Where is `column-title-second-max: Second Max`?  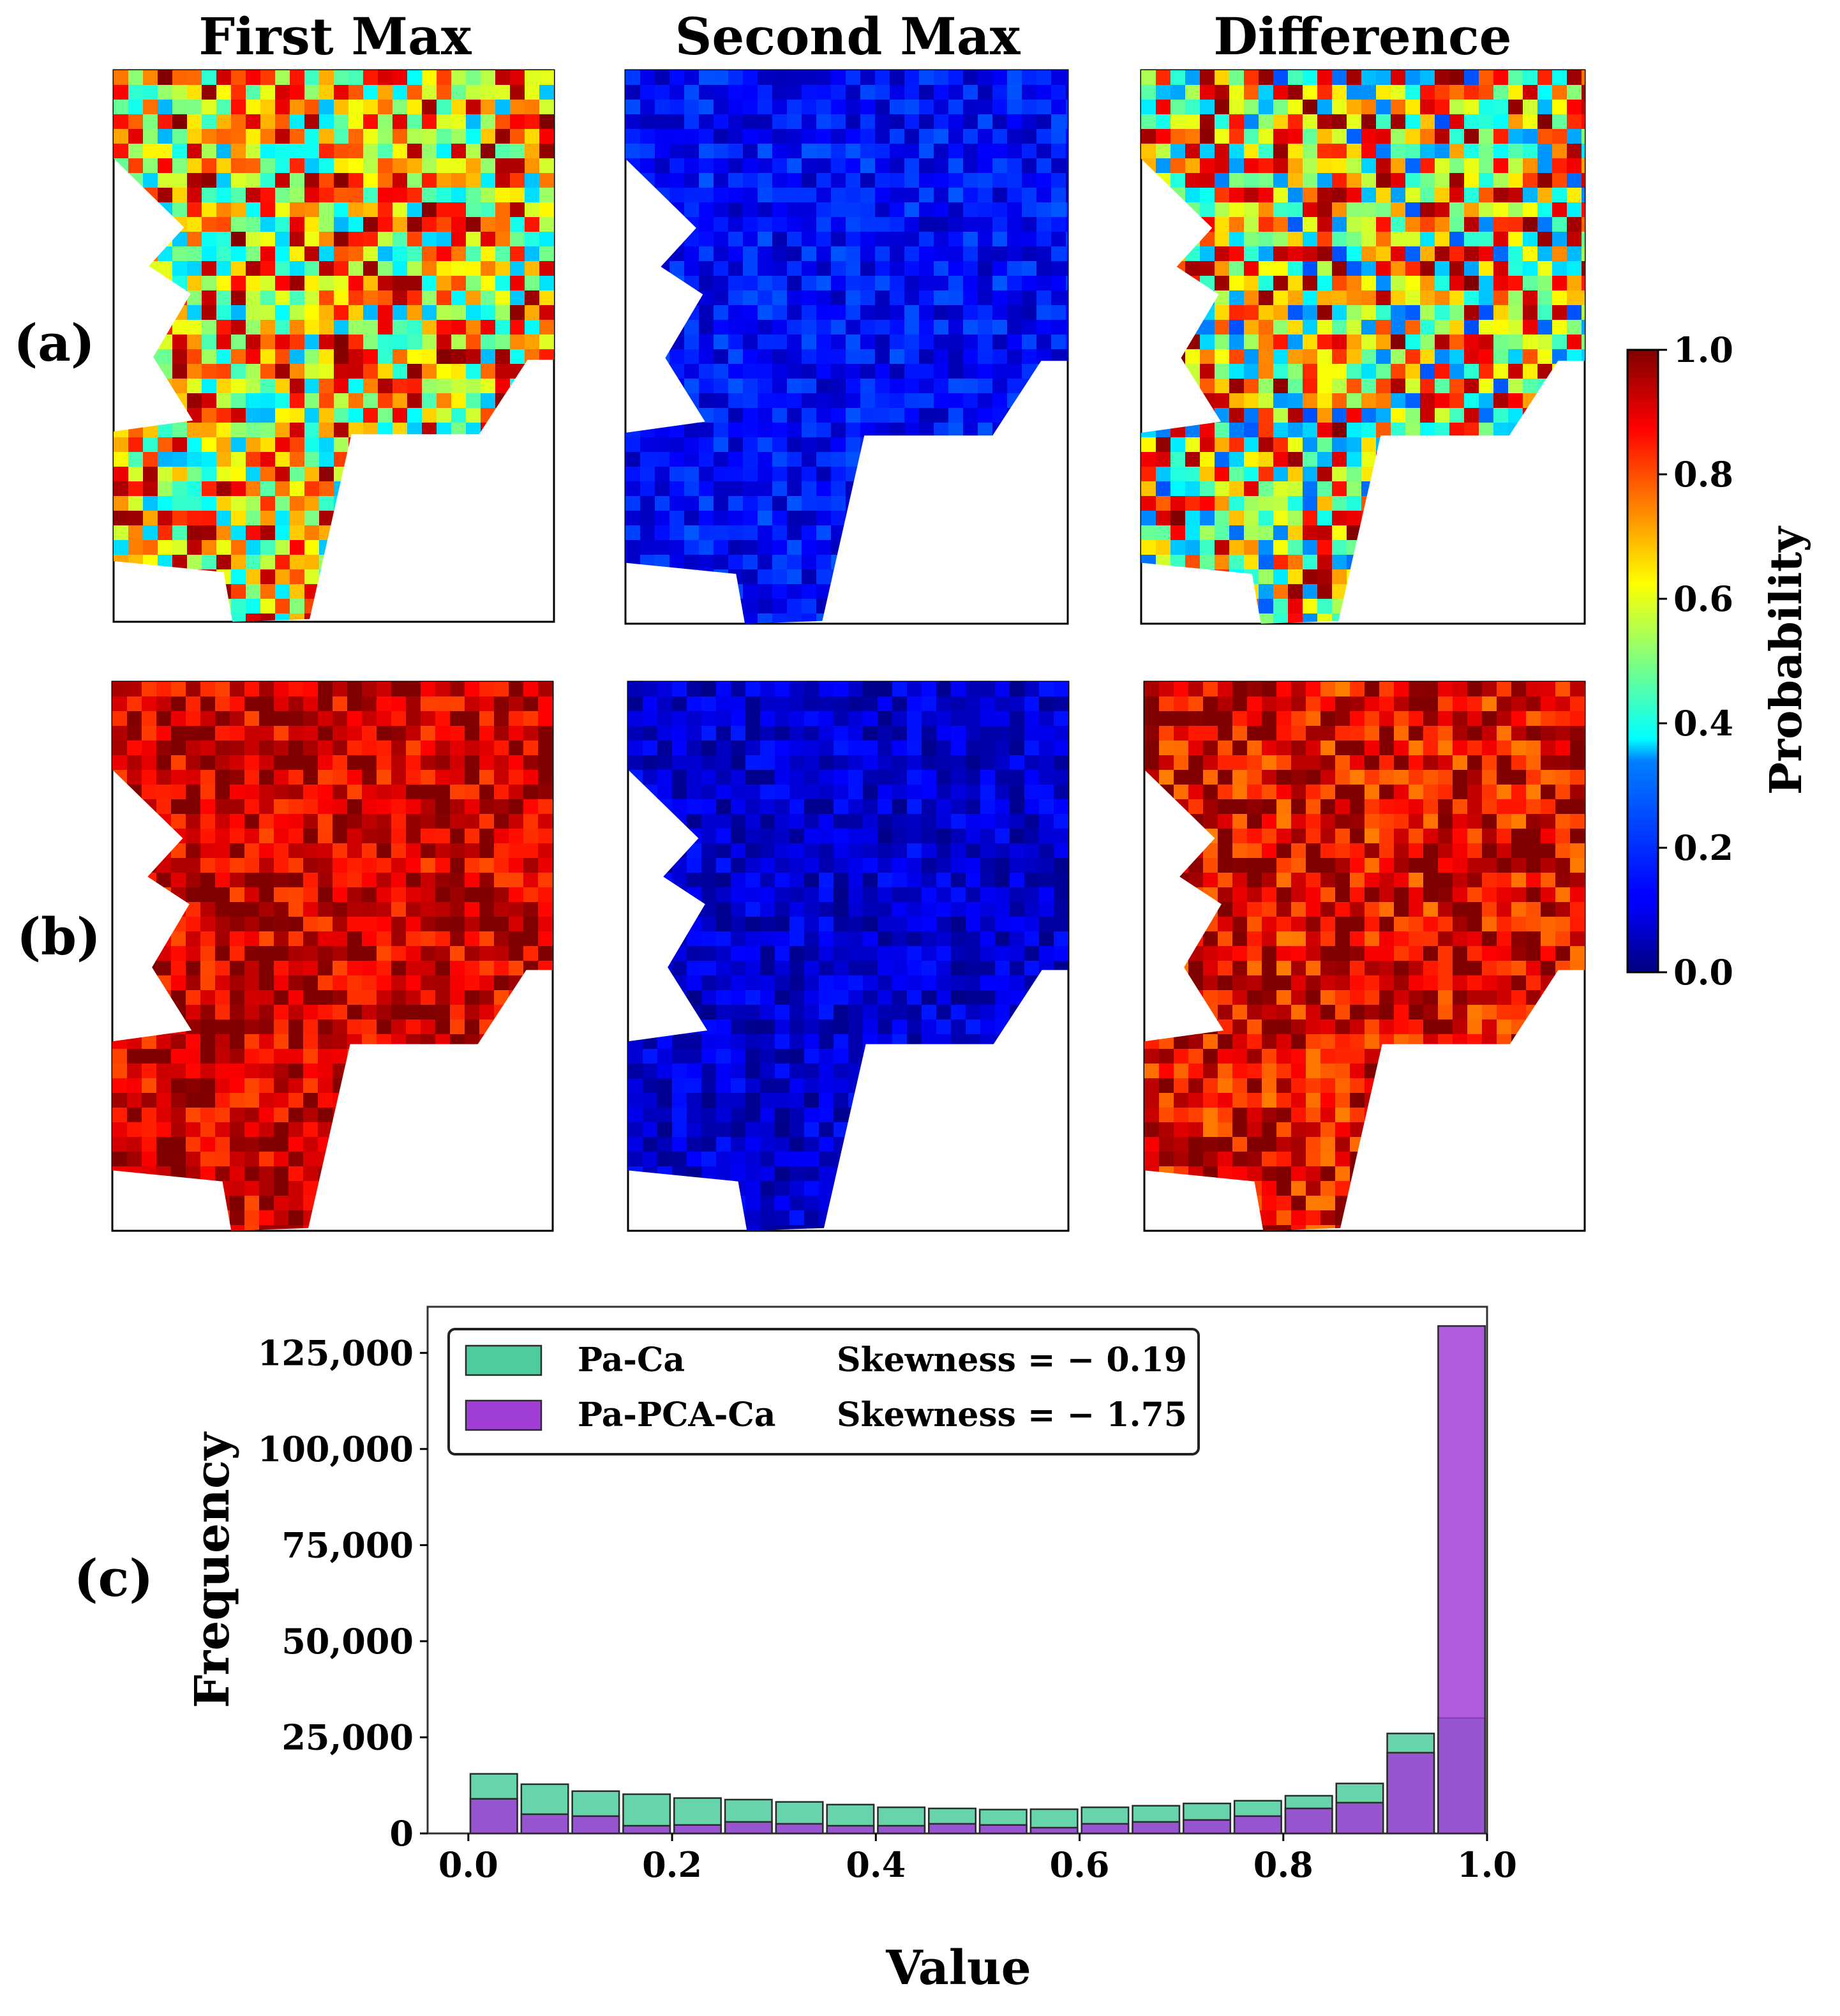
column-title-second-max: Second Max is located at coordinates (848, 36).